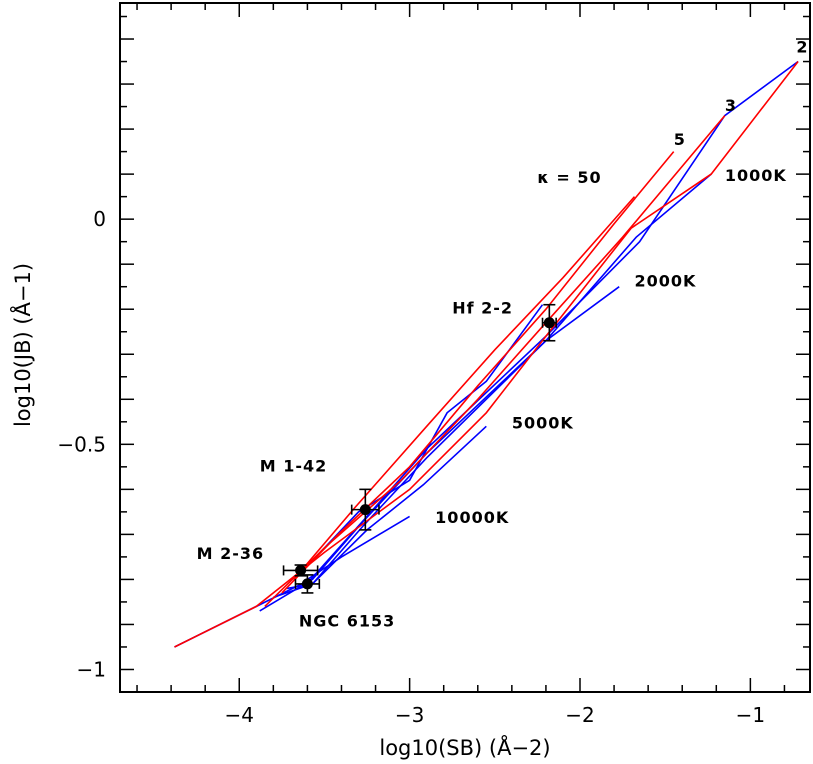  I want to click on y-tick-label: −1, so click(91, 669).